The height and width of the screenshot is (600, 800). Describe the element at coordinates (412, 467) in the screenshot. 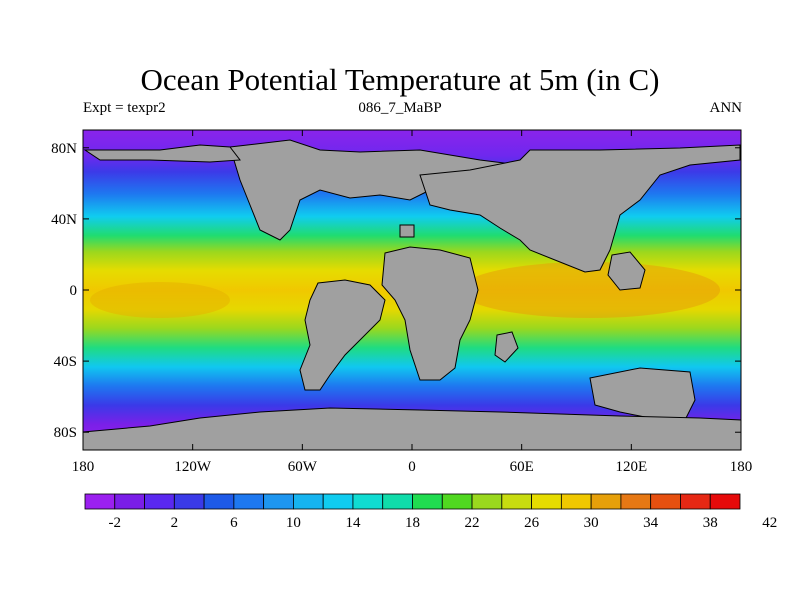

I see `lon-tick-label: 0` at that location.